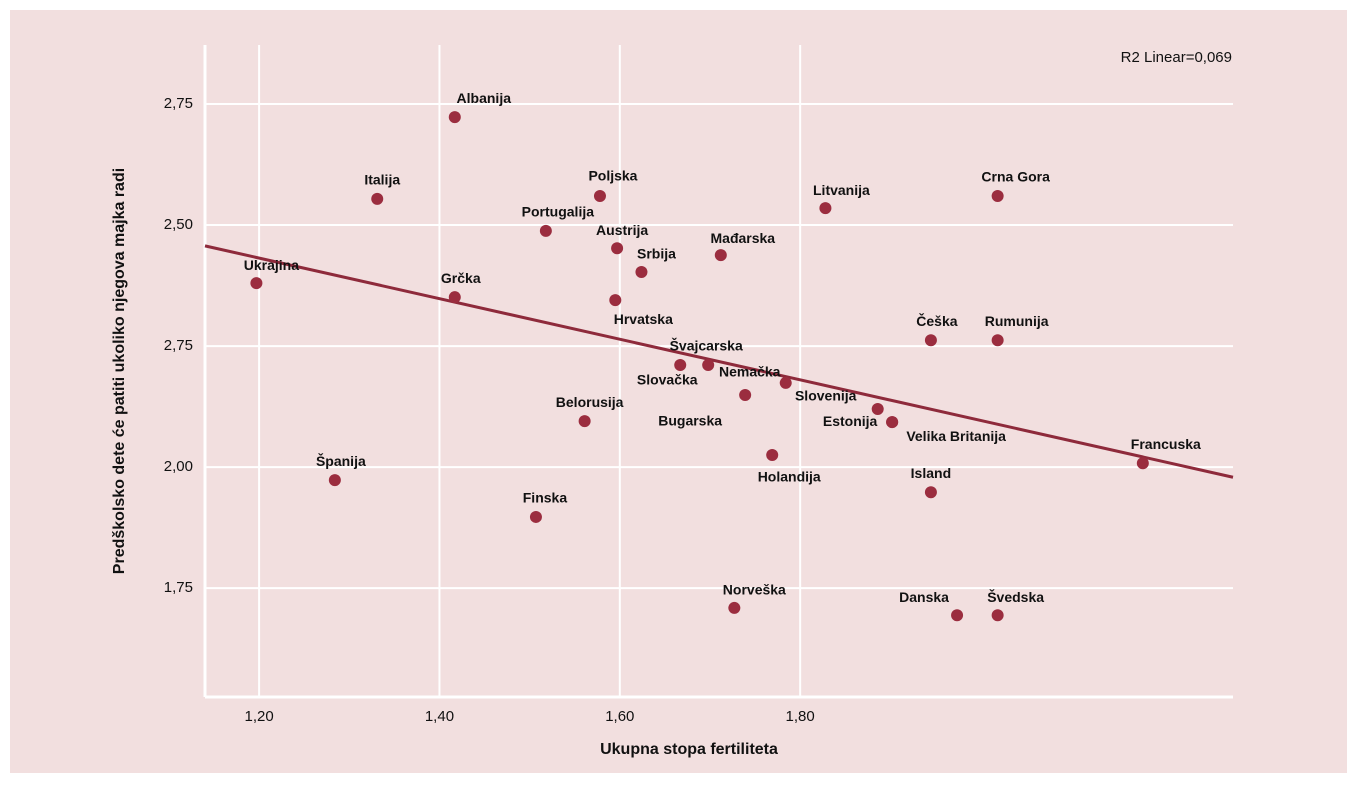 The image size is (1357, 787). Describe the element at coordinates (439, 716) in the screenshot. I see `x-tick-label: 1,40` at that location.